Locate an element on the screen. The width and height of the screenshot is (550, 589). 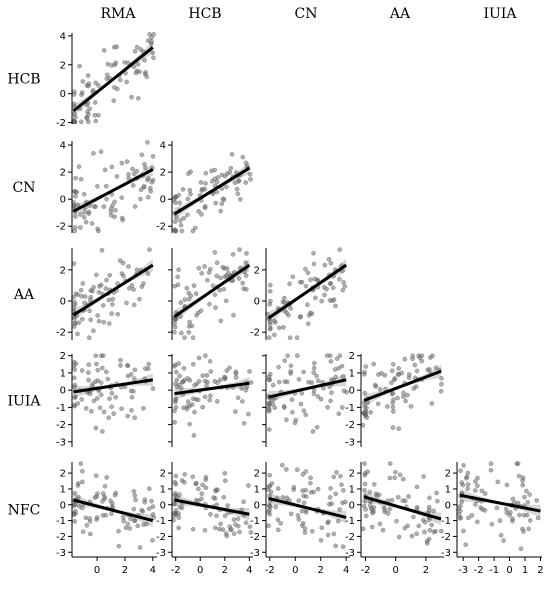
x-tick-label: 0 is located at coordinates (200, 570).